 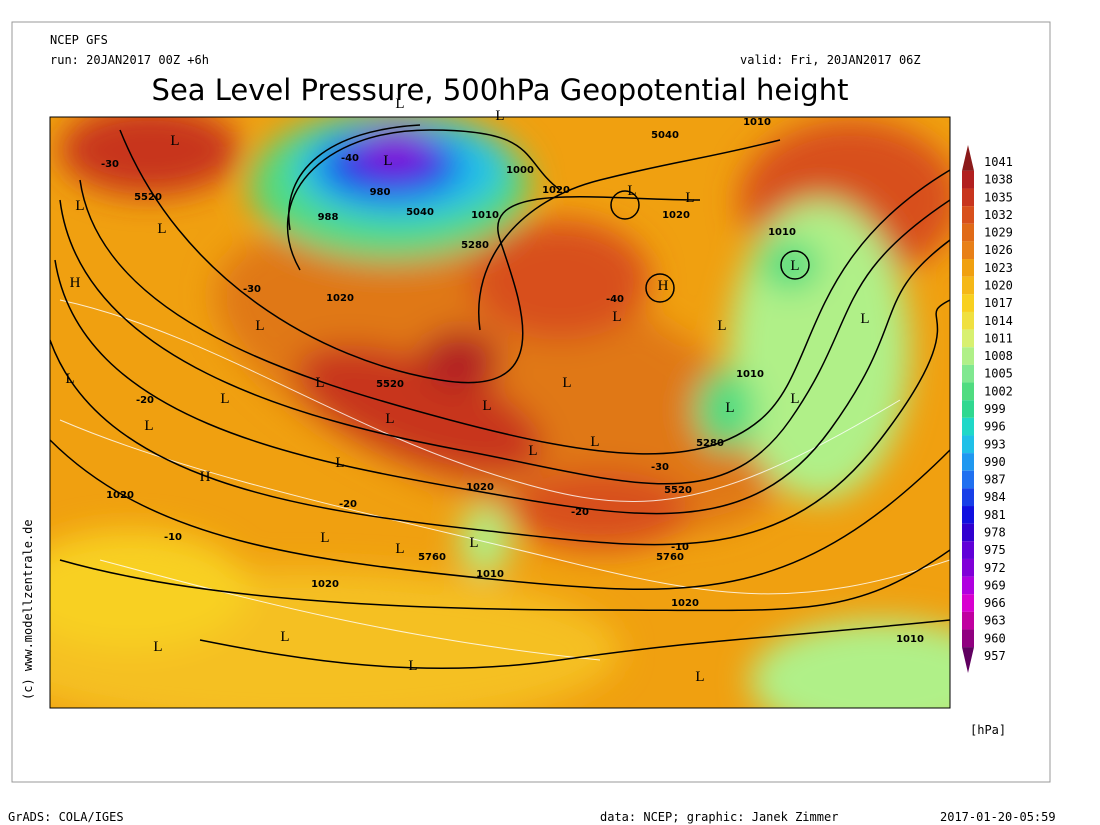 What do you see at coordinates (995, 656) in the screenshot?
I see `legend-label: 957` at bounding box center [995, 656].